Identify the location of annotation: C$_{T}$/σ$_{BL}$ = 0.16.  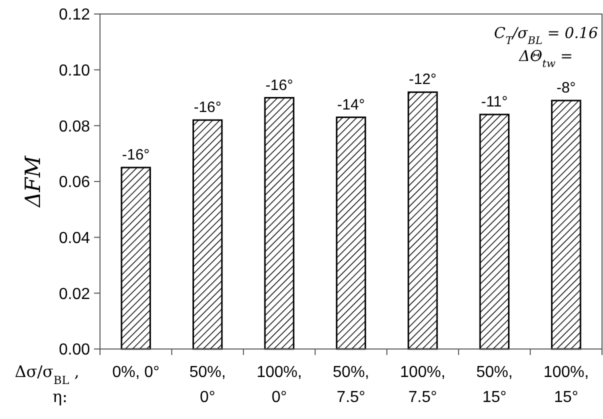
(546, 35).